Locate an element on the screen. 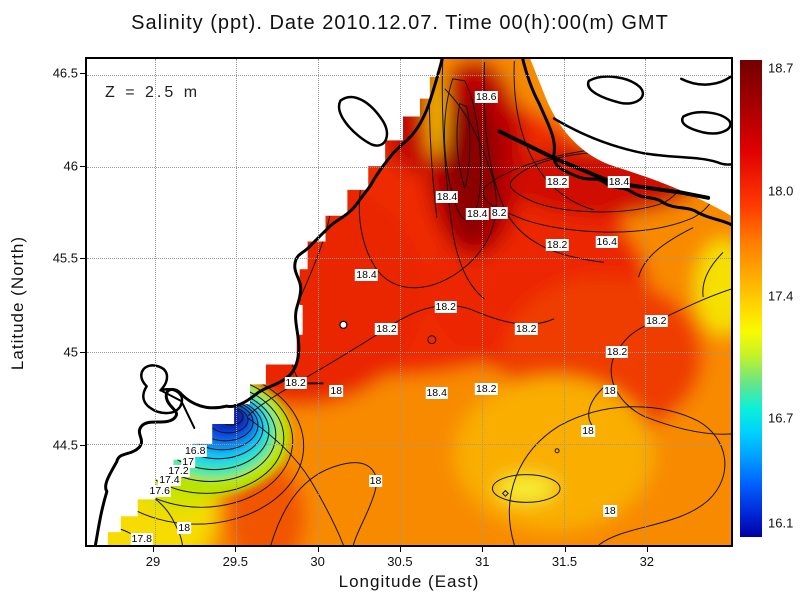 This screenshot has height=600, width=800. y-tick-label: 45 is located at coordinates (70, 352).